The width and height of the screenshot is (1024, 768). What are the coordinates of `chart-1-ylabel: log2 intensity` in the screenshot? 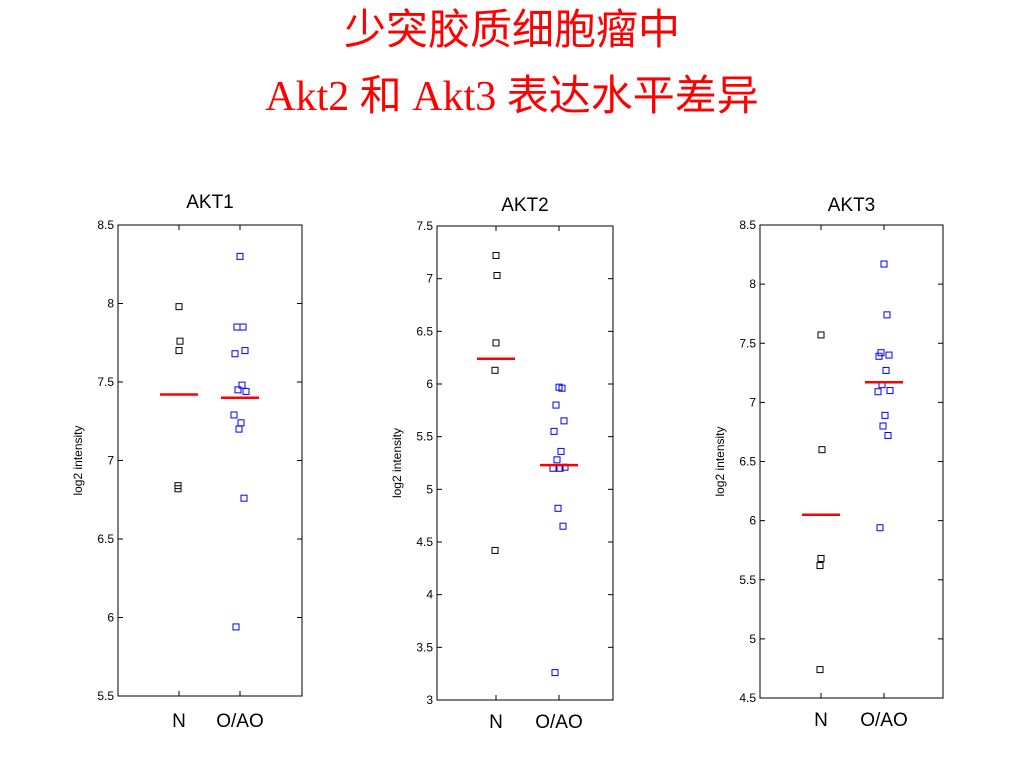 It's located at (78, 460).